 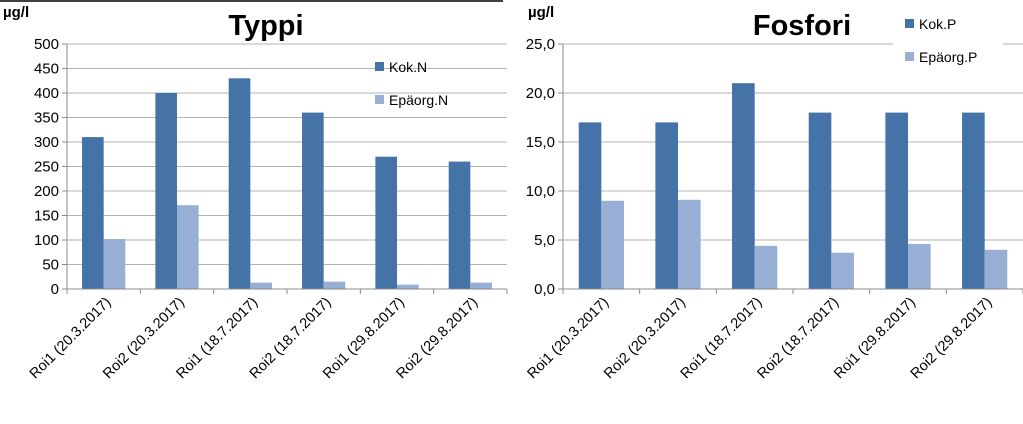 What do you see at coordinates (46, 69) in the screenshot?
I see `y-tick-label: 450` at bounding box center [46, 69].